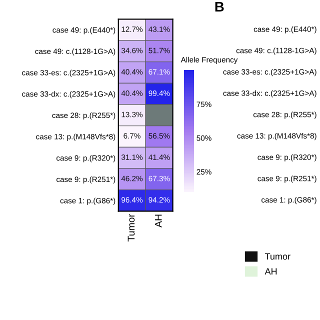 The width and height of the screenshot is (320, 320). I want to click on legend-label: AH, so click(270, 271).